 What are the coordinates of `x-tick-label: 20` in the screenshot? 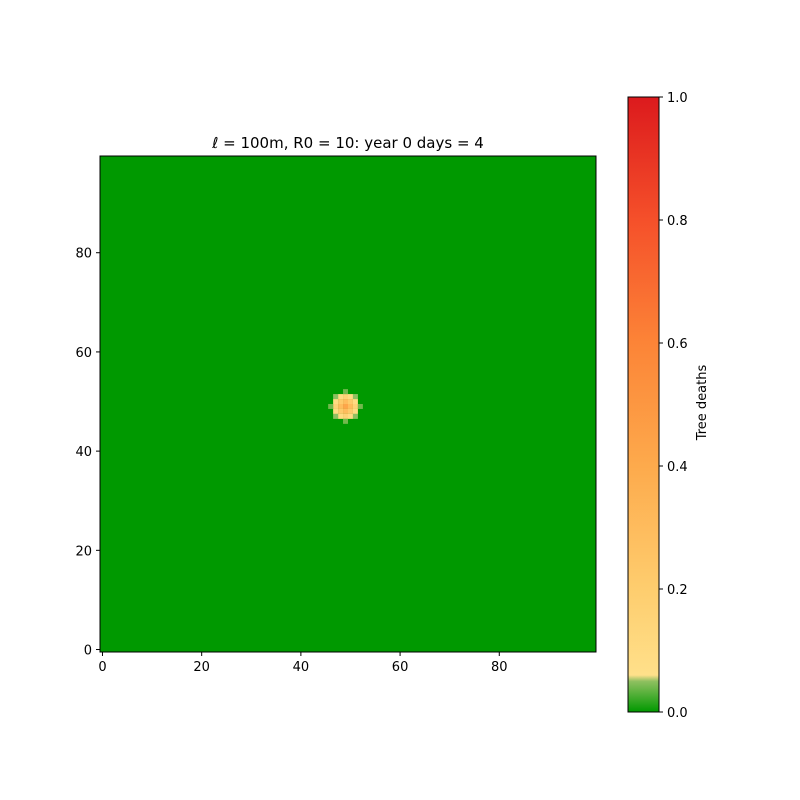 It's located at (201, 667).